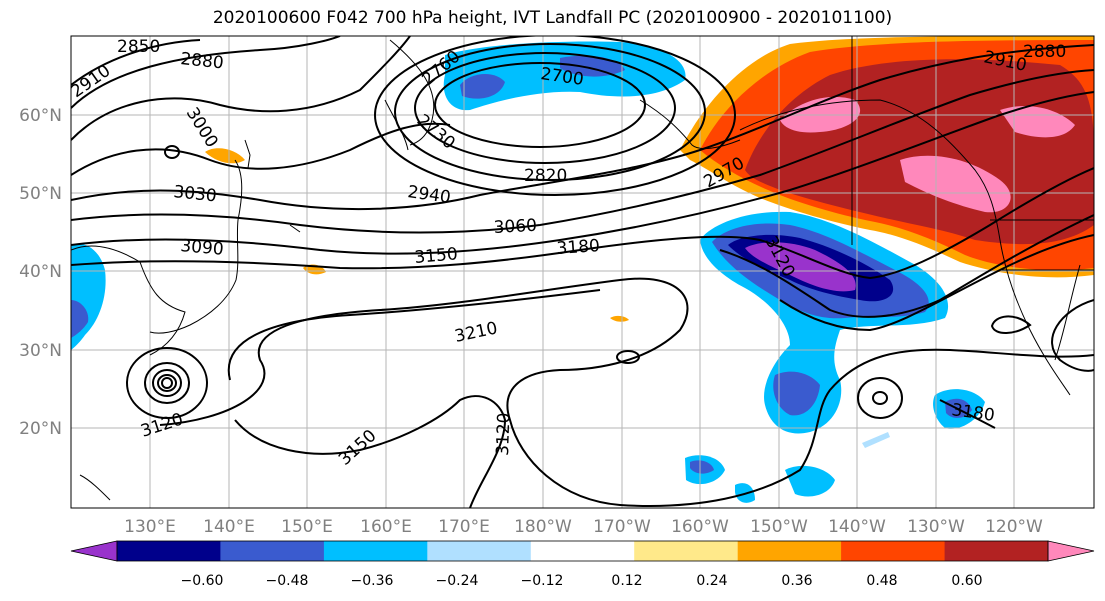  What do you see at coordinates (40, 351) in the screenshot?
I see `lat-label-30n: 30°N` at bounding box center [40, 351].